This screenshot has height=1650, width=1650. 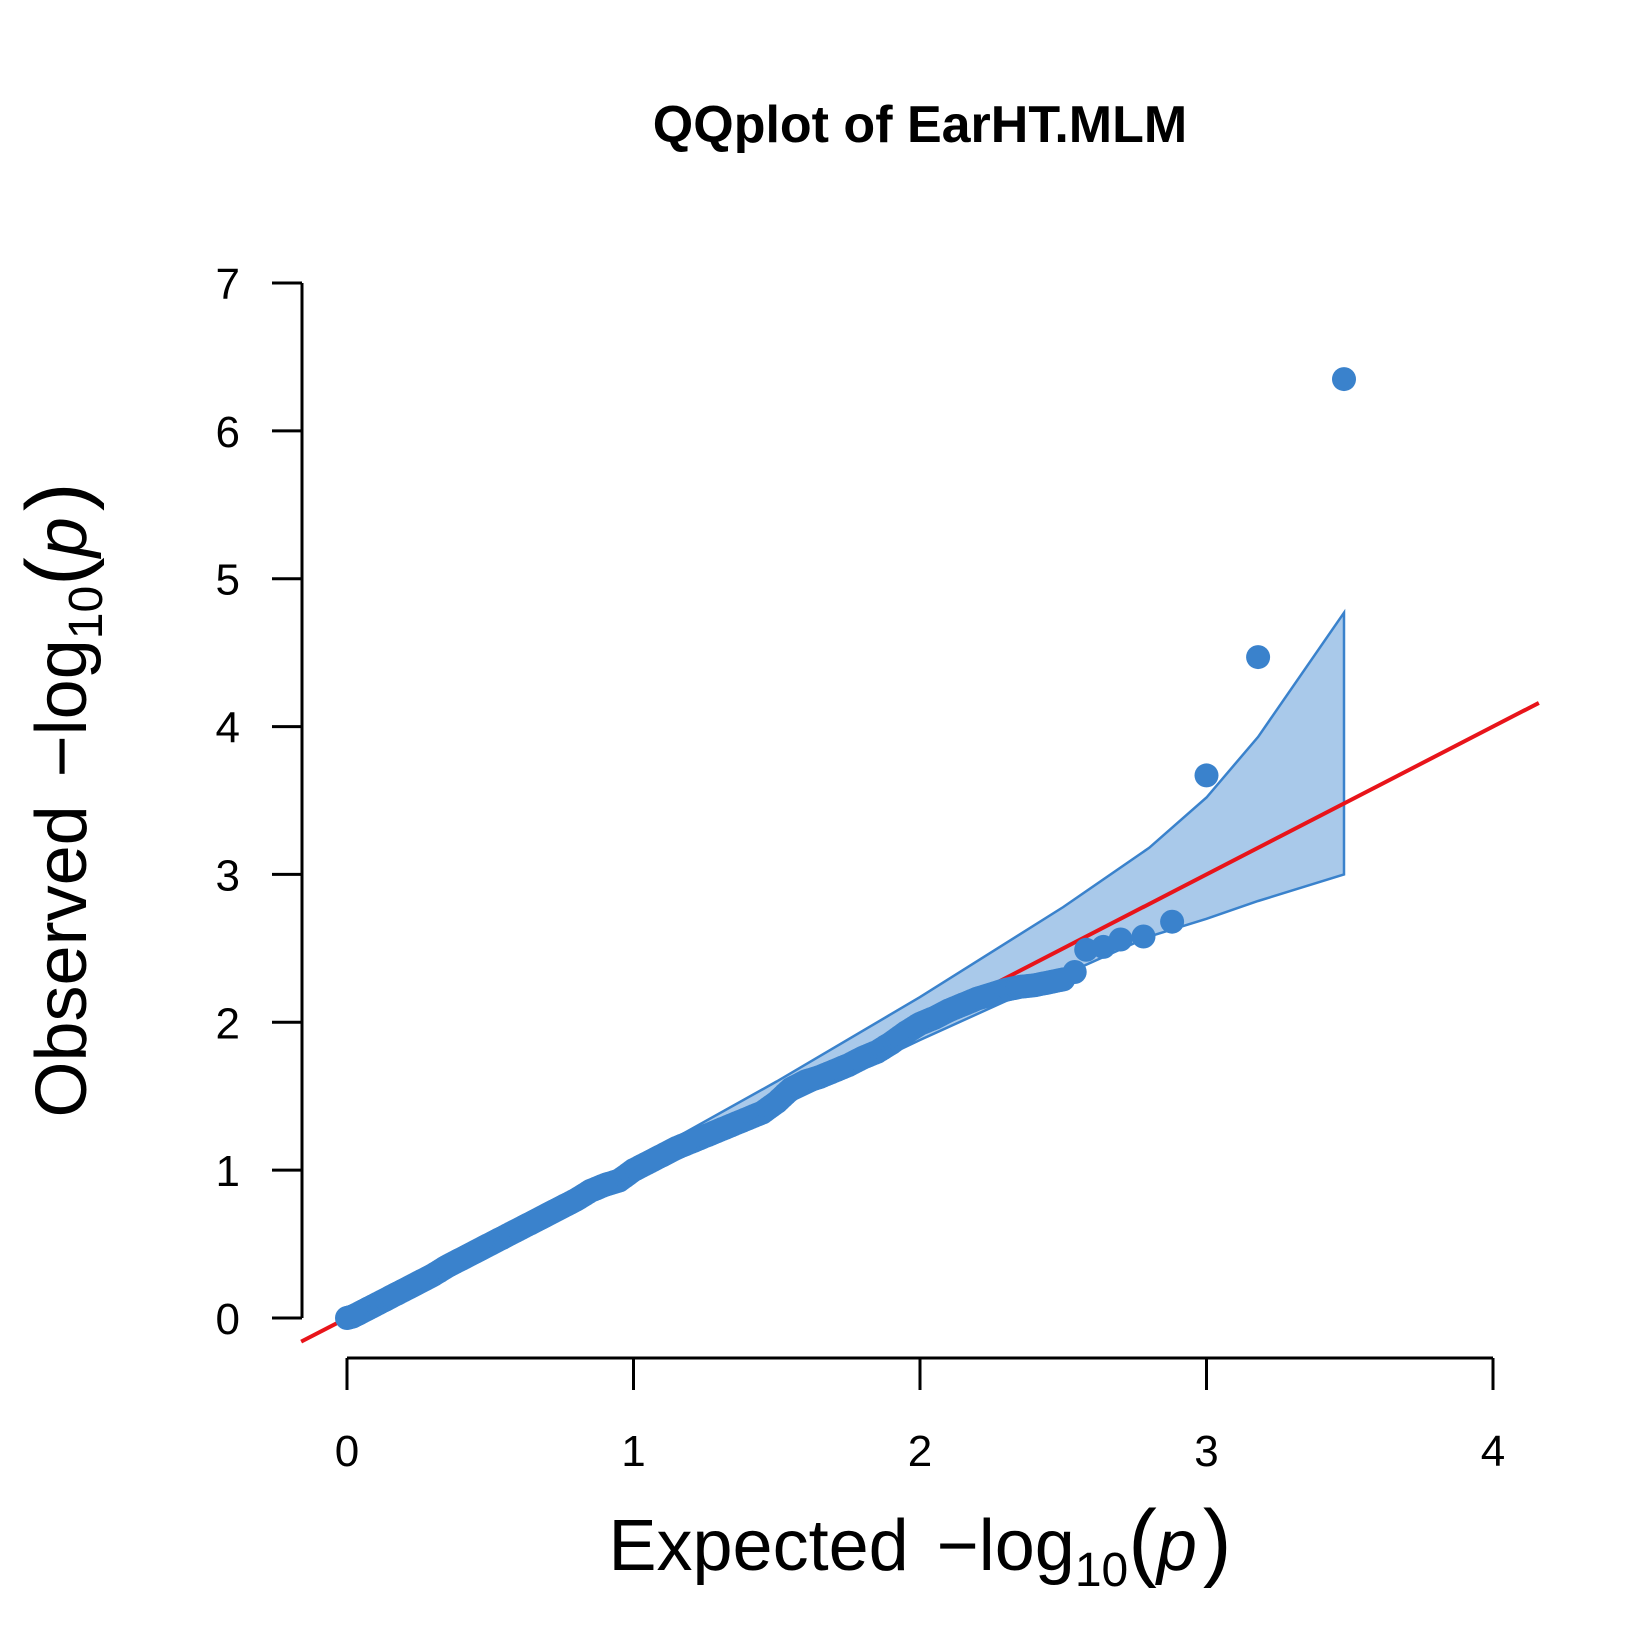 I want to click on x-axis-title-base: 10, so click(x=1101, y=1570).